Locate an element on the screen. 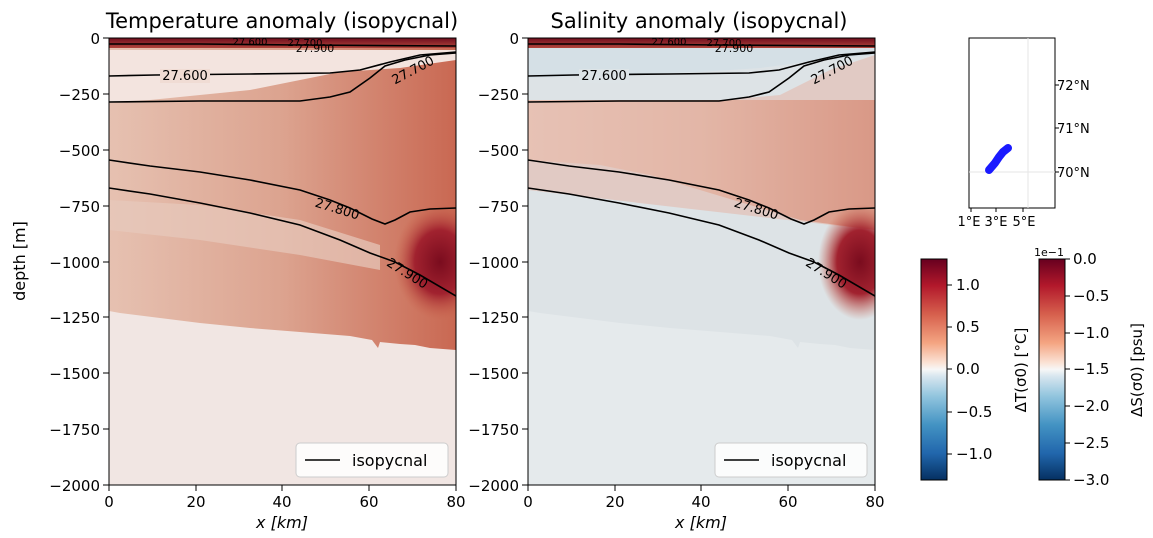 The height and width of the screenshot is (538, 1153). salinity-colorbar-ticks: 0.0 −0.5 −1.0 −1.5 −2.0 −2.5 −3.0 is located at coordinates (1087, 369).